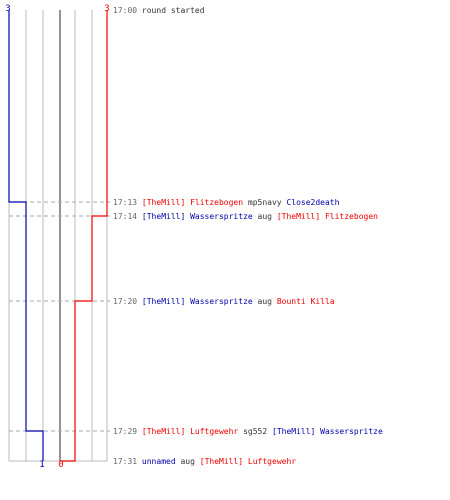  Describe the element at coordinates (264, 202) in the screenshot. I see `event-text: mp5navy` at that location.